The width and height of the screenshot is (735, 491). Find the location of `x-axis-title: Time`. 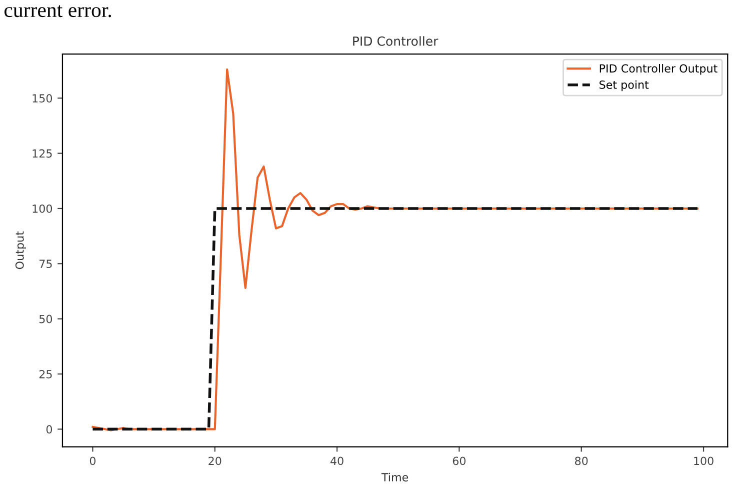

x-axis-title: Time is located at coordinates (394, 477).